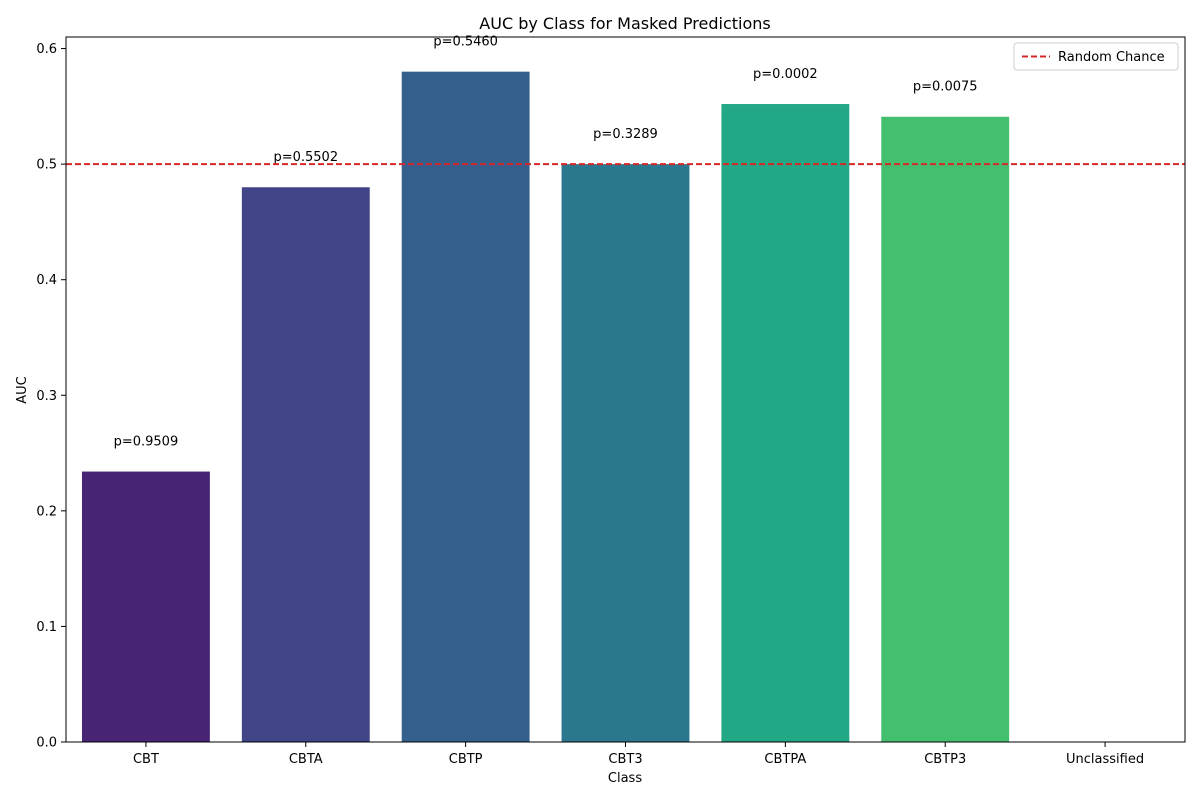 This screenshot has height=804, width=1200. What do you see at coordinates (945, 87) in the screenshot?
I see `p-value-label-cbtp3: p=0.0075` at bounding box center [945, 87].